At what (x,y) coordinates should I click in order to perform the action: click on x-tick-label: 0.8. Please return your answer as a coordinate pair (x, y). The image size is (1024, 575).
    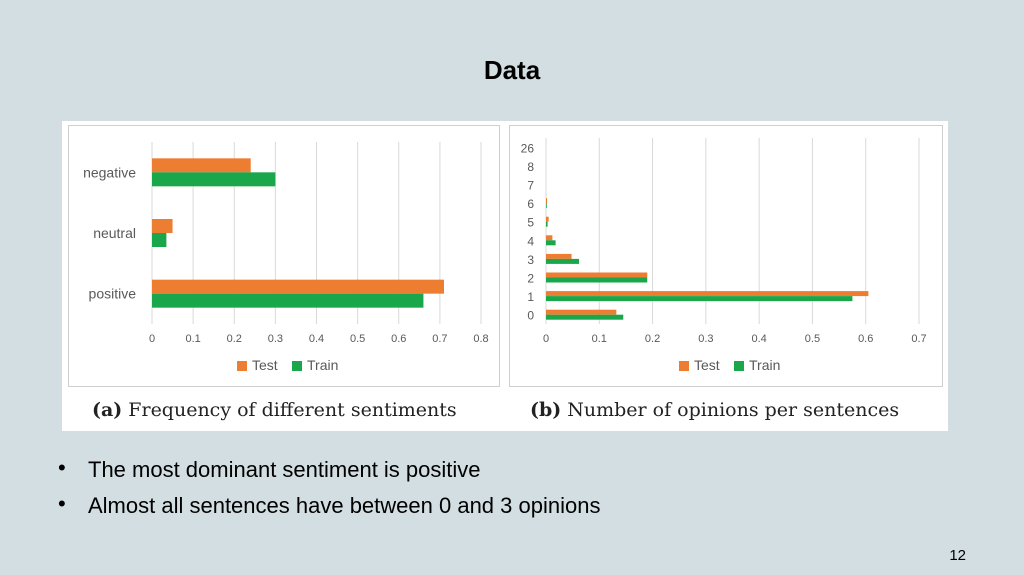
    Looking at the image, I should click on (480, 339).